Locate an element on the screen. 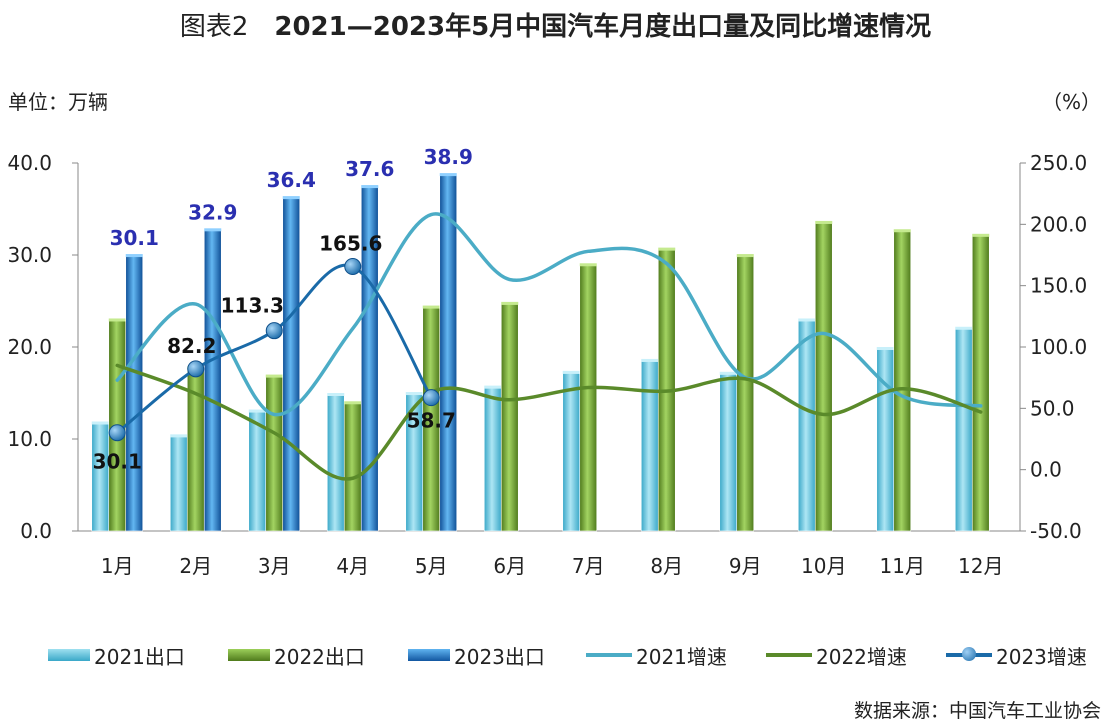 This screenshot has height=726, width=1111. x-tick-label: 6月 is located at coordinates (509, 566).